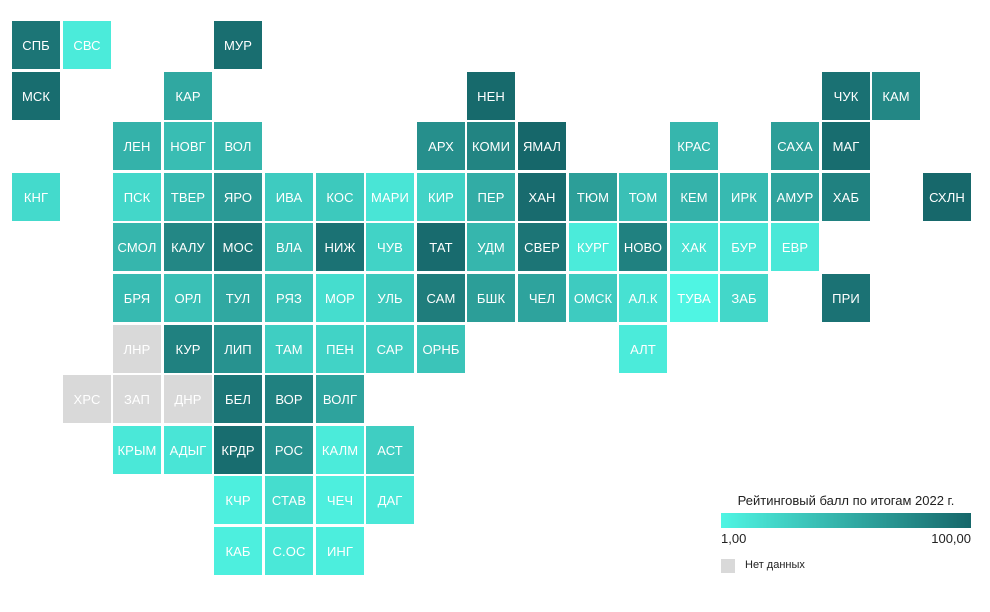 Image resolution: width=990 pixels, height=612 pixels. I want to click on region-tile: ЧЕЛ, so click(542, 298).